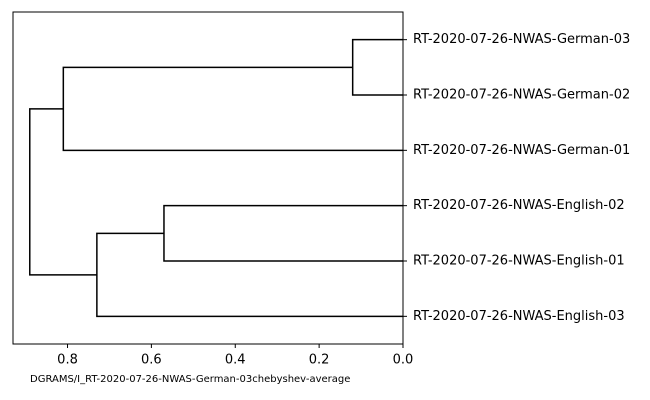  I want to click on leaf-label: RT-2020-07-26-NWAS-English-01, so click(519, 261).